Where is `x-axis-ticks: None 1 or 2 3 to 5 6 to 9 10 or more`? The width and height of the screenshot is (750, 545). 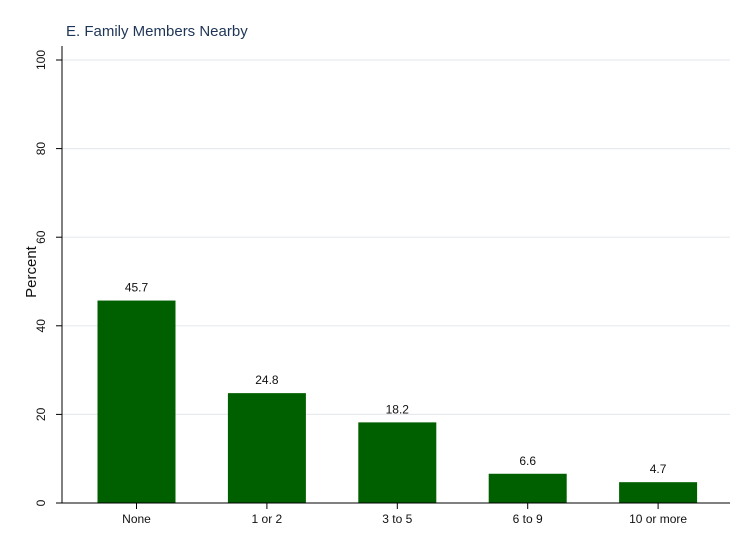
x-axis-ticks: None 1 or 2 3 to 5 6 to 9 10 or more is located at coordinates (404, 514).